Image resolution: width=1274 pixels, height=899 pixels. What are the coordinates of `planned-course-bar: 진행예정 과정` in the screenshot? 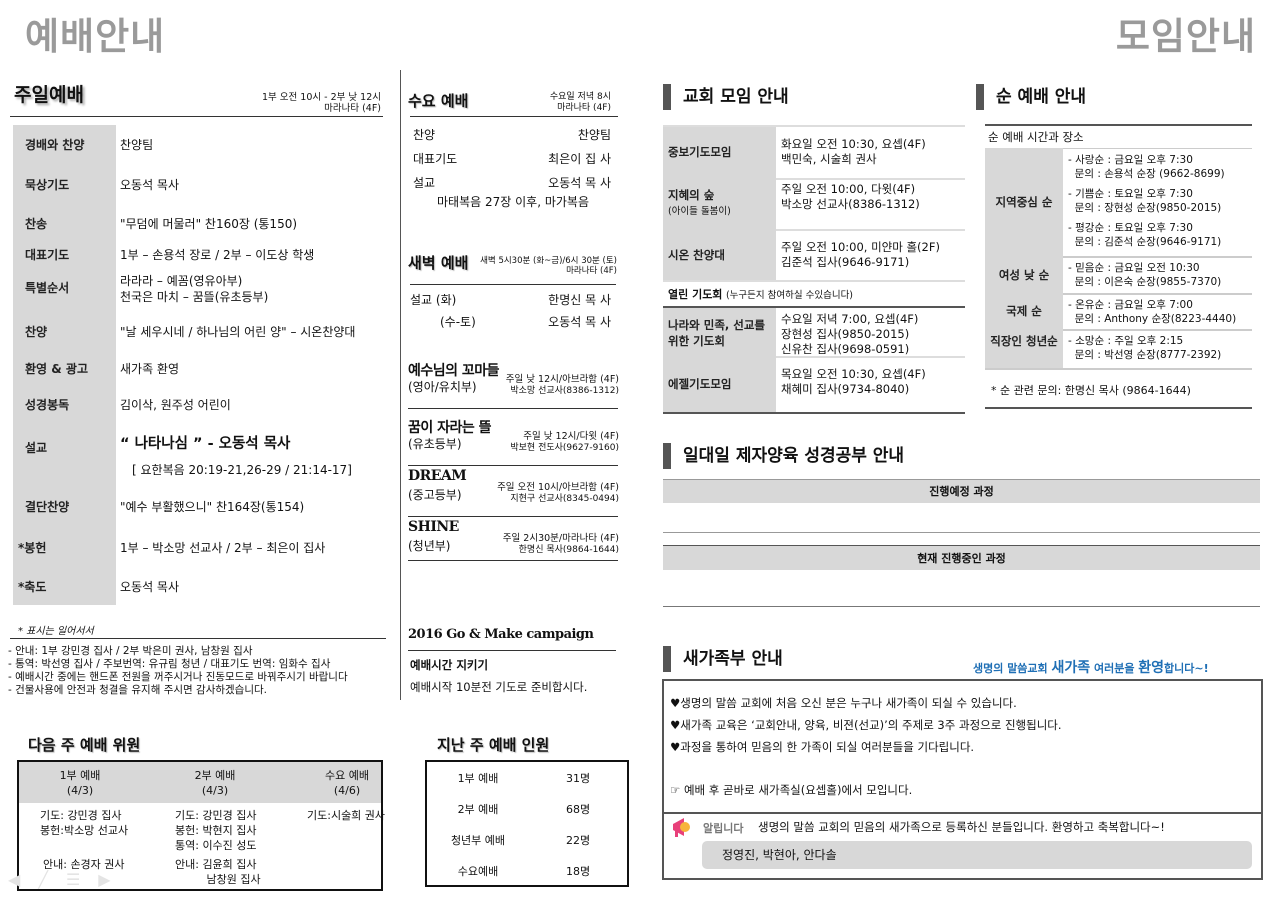 It's located at (961, 491).